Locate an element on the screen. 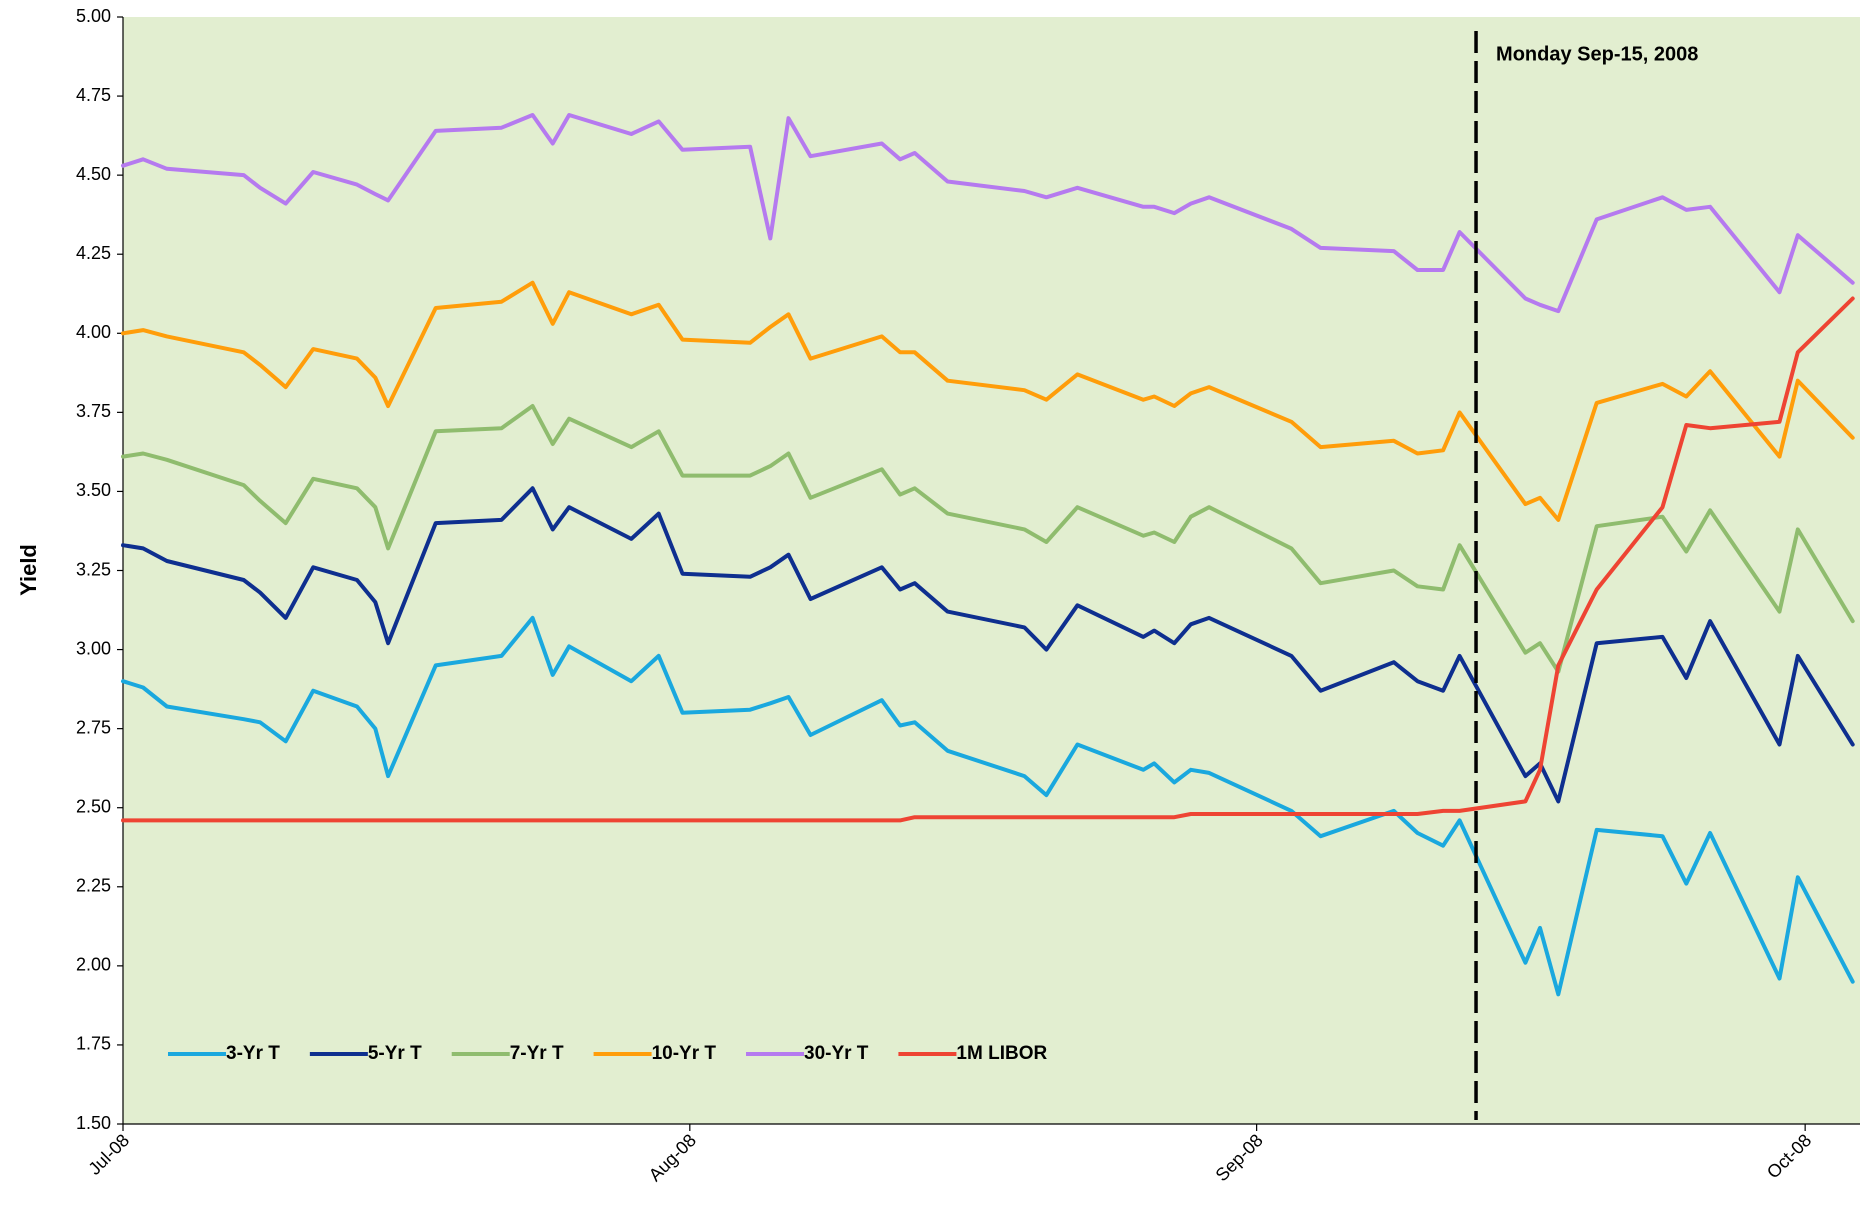 Image resolution: width=1867 pixels, height=1208 pixels. legend-label: 30-Yr T is located at coordinates (836, 1053).